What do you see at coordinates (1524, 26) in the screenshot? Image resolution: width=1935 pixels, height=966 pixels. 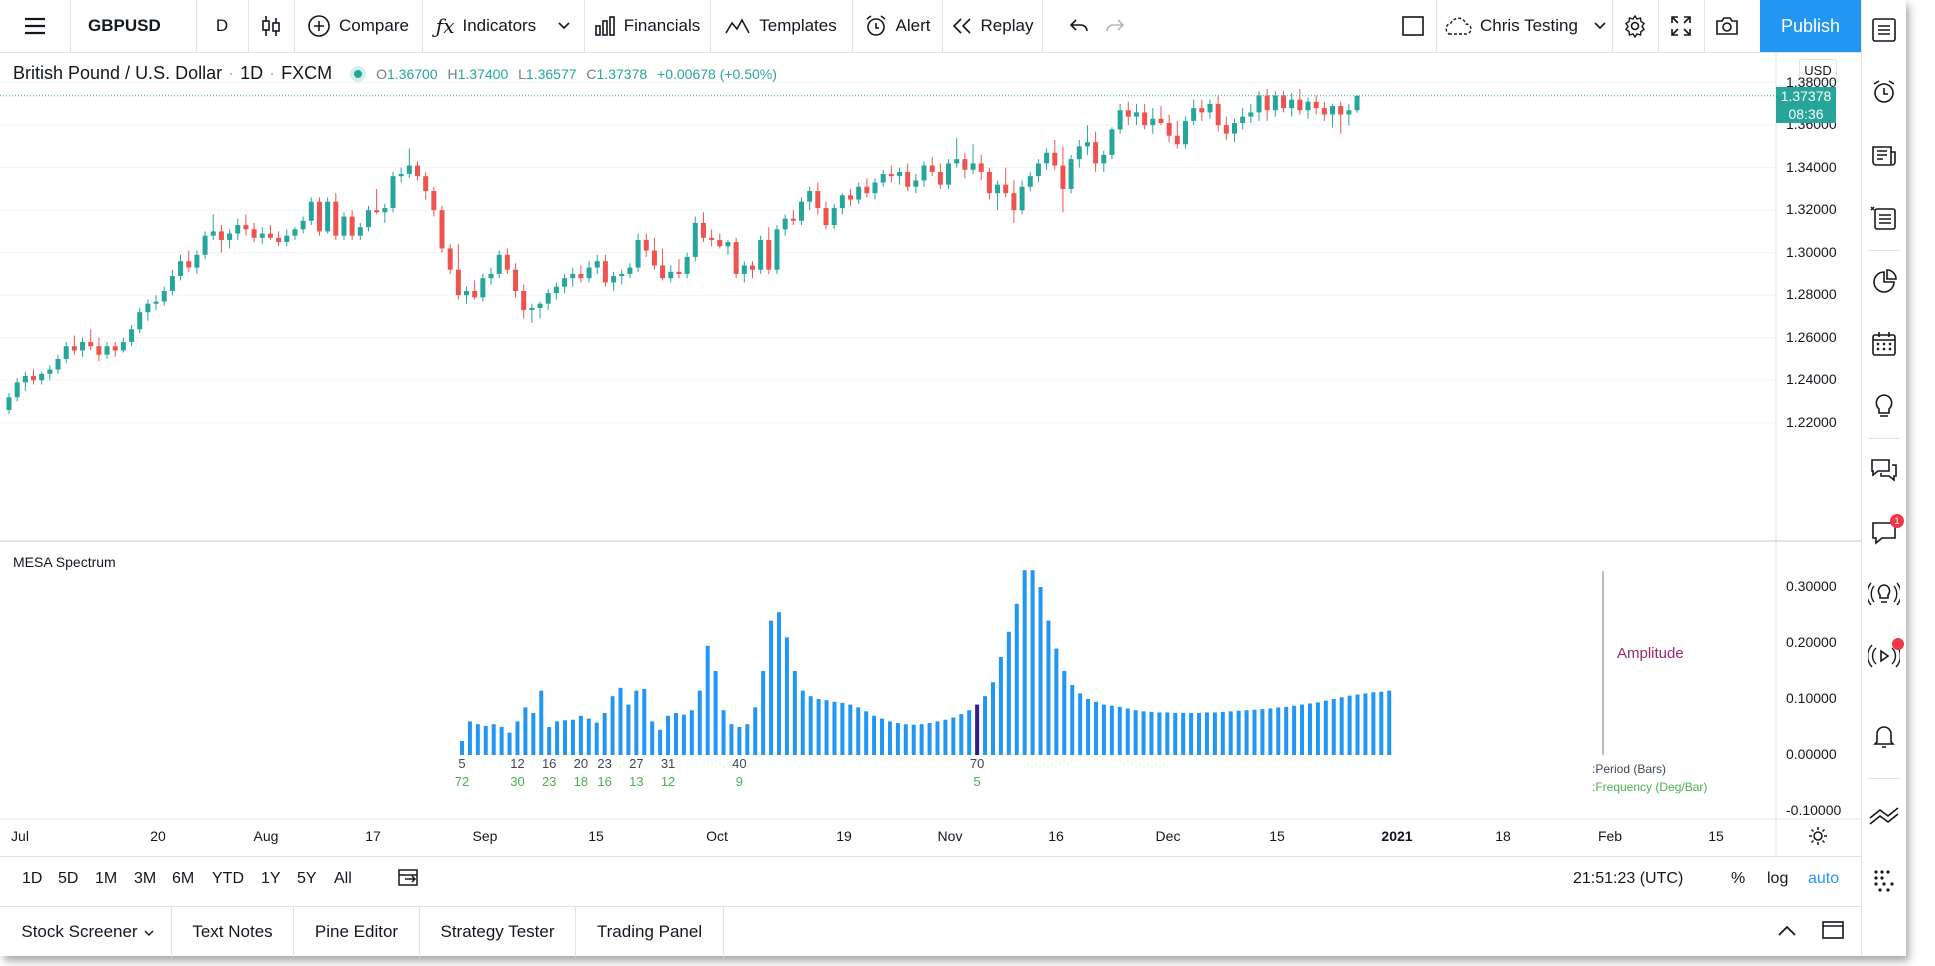 I see `layout-menu-button: Chris Testing` at bounding box center [1524, 26].